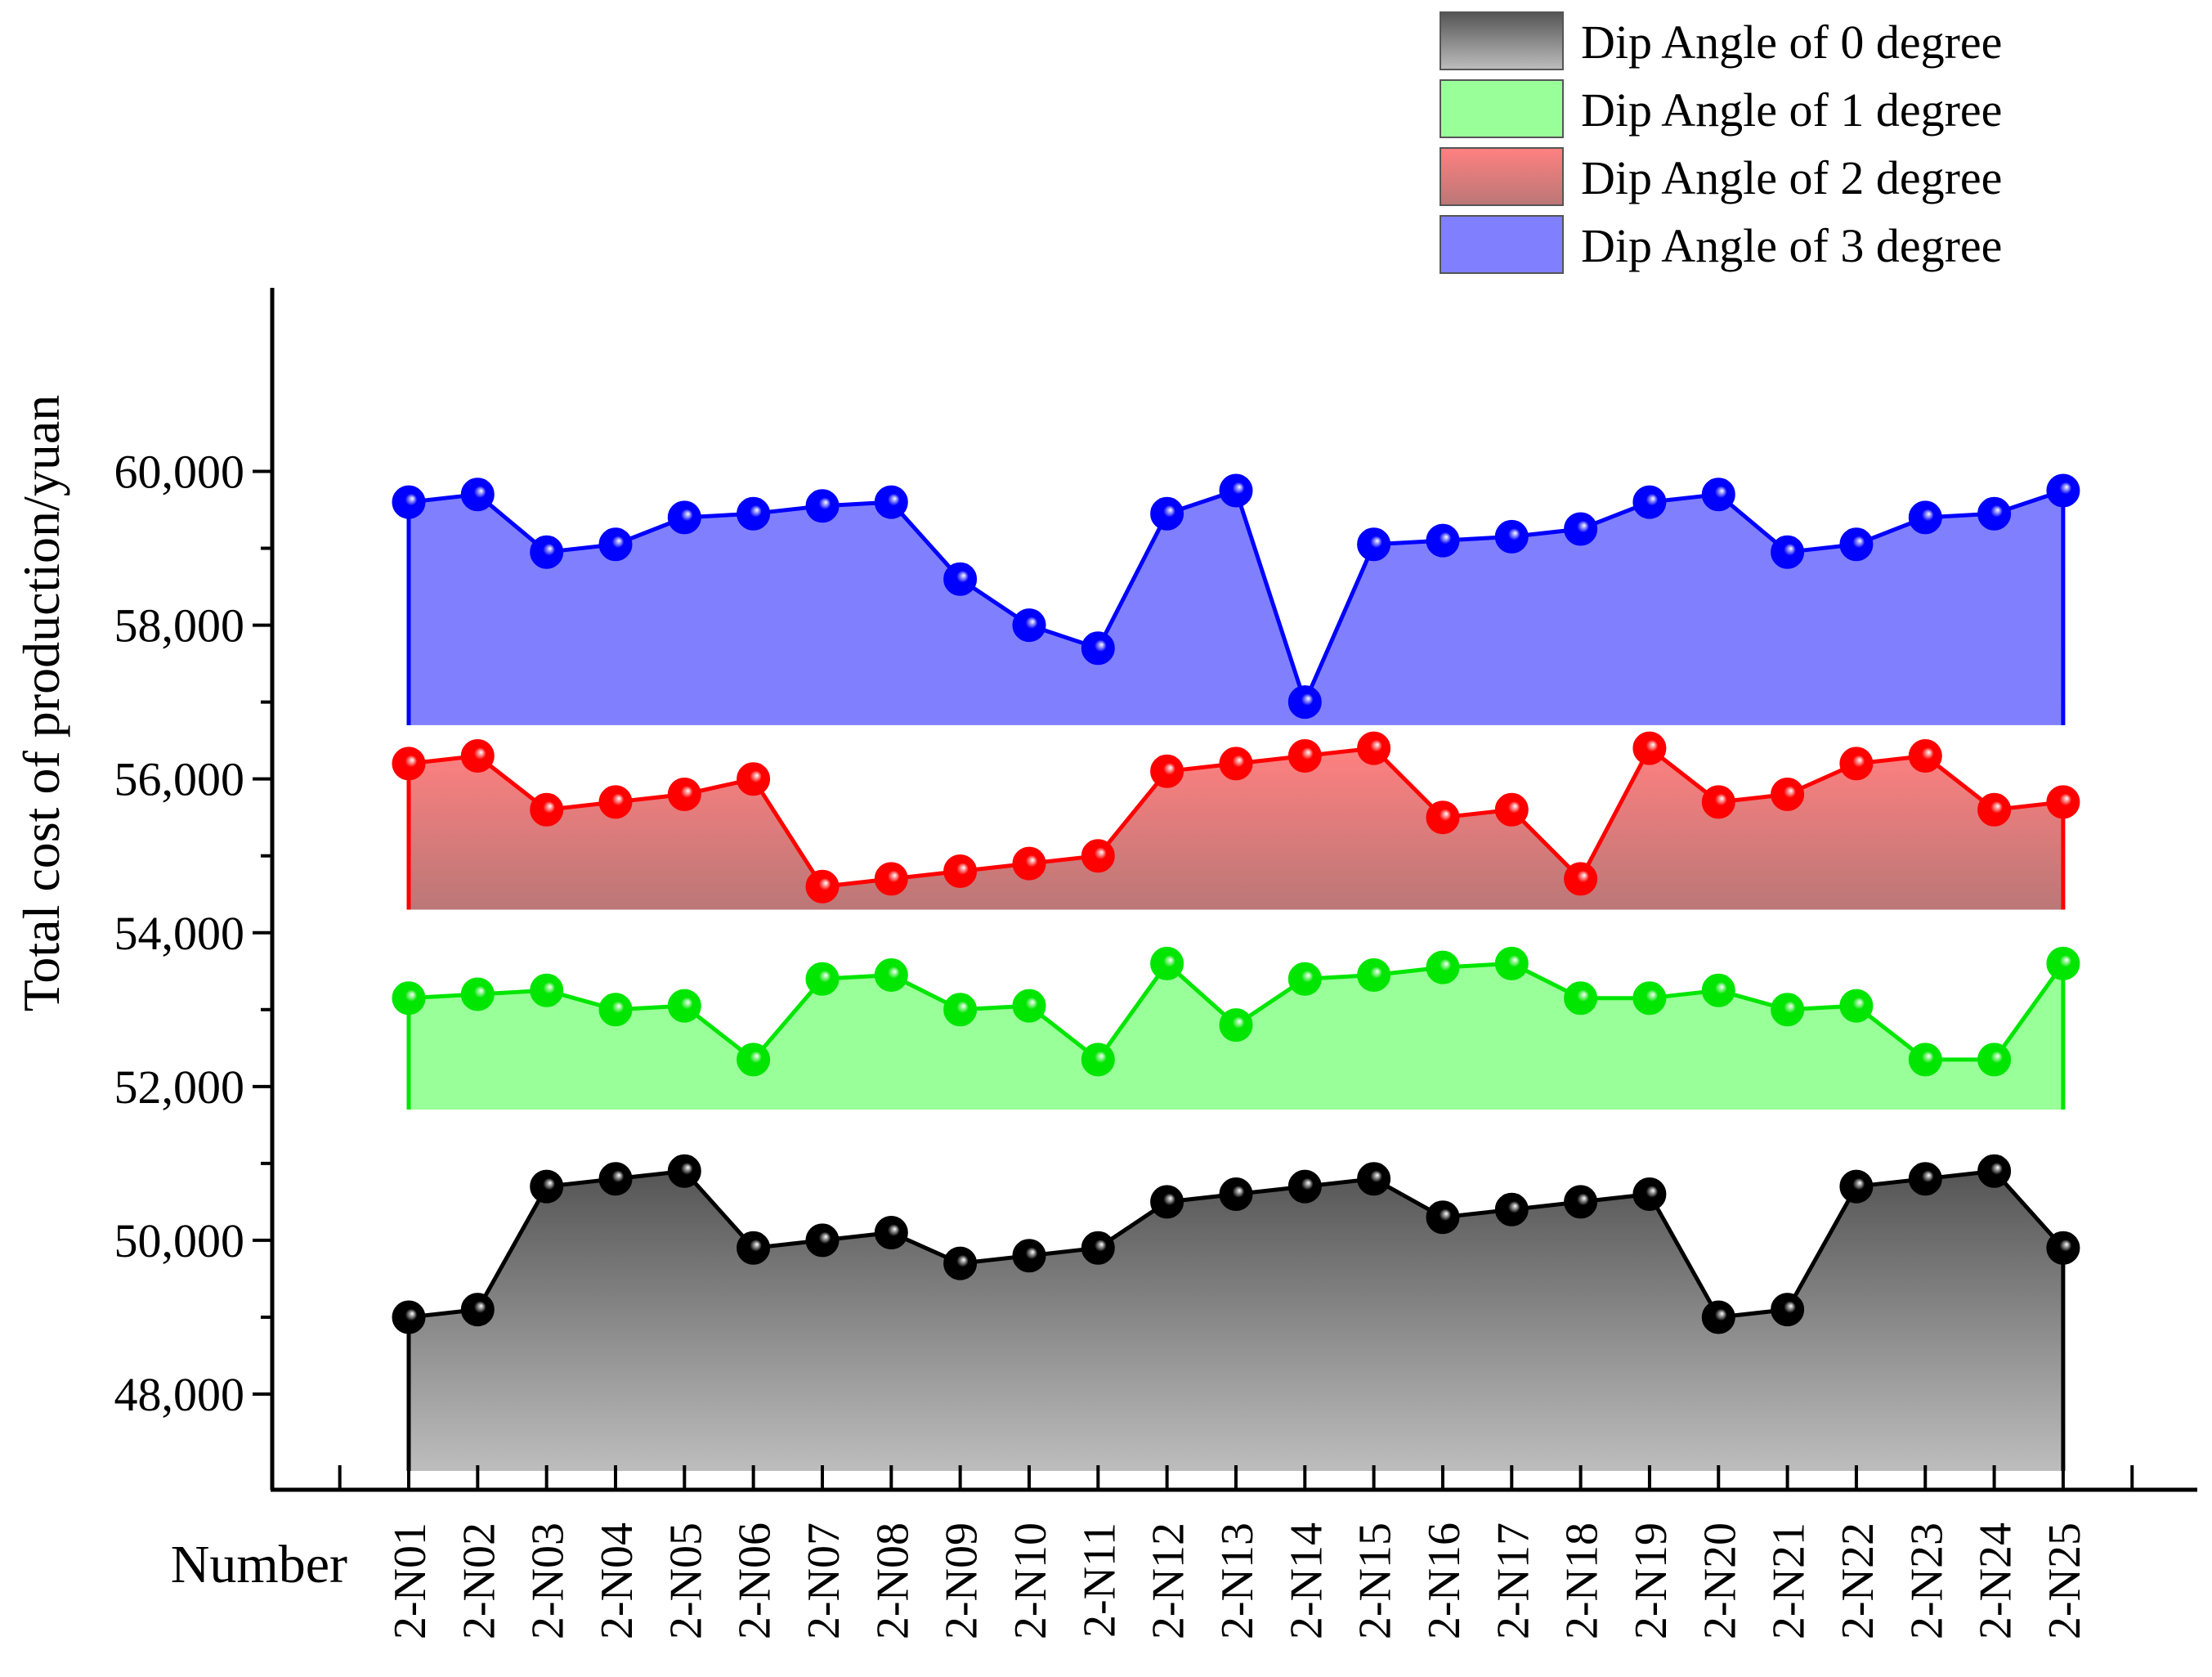 The height and width of the screenshot is (1677, 2212). Describe the element at coordinates (179, 1395) in the screenshot. I see `y-tick-label: 48,000` at that location.